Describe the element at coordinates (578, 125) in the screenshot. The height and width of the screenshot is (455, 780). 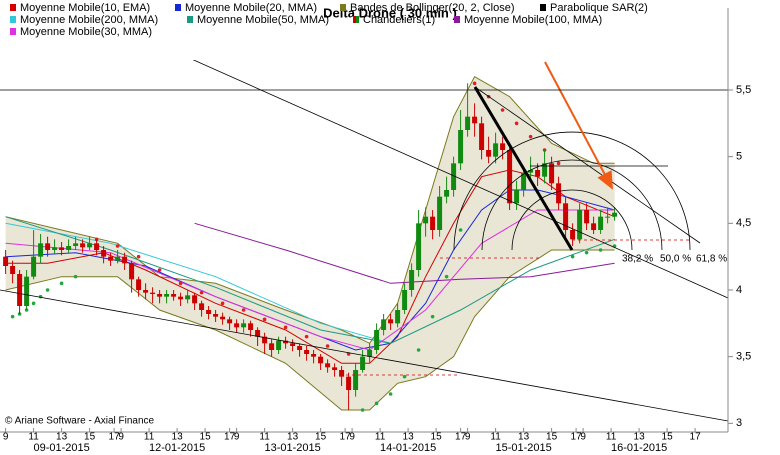
I see `arrow` at that location.